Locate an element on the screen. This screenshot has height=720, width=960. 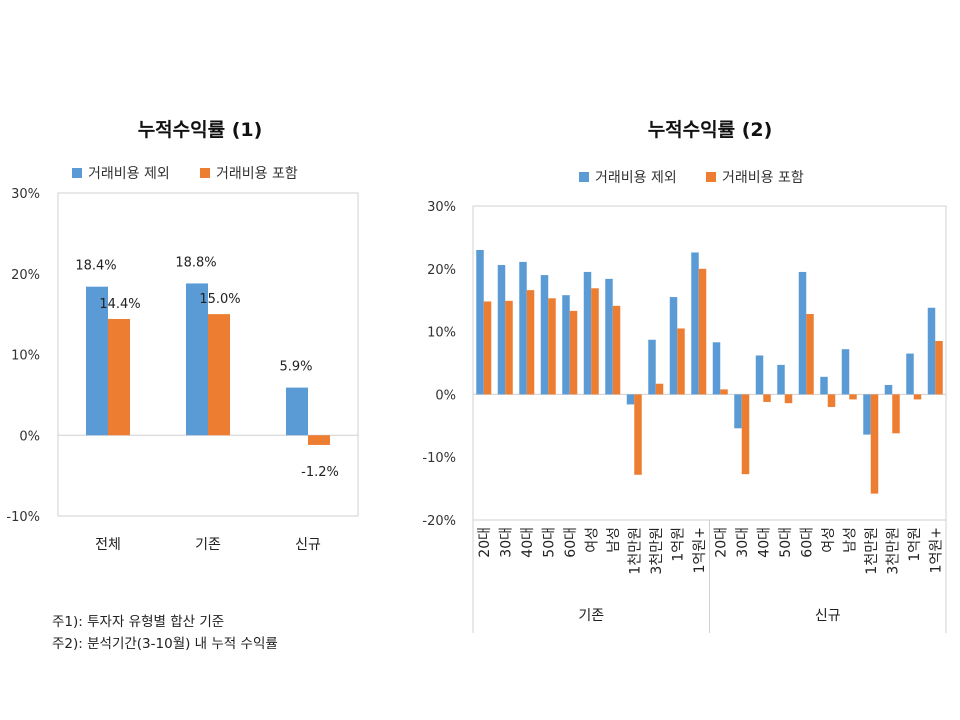
data-label: -1.2% is located at coordinates (320, 472).